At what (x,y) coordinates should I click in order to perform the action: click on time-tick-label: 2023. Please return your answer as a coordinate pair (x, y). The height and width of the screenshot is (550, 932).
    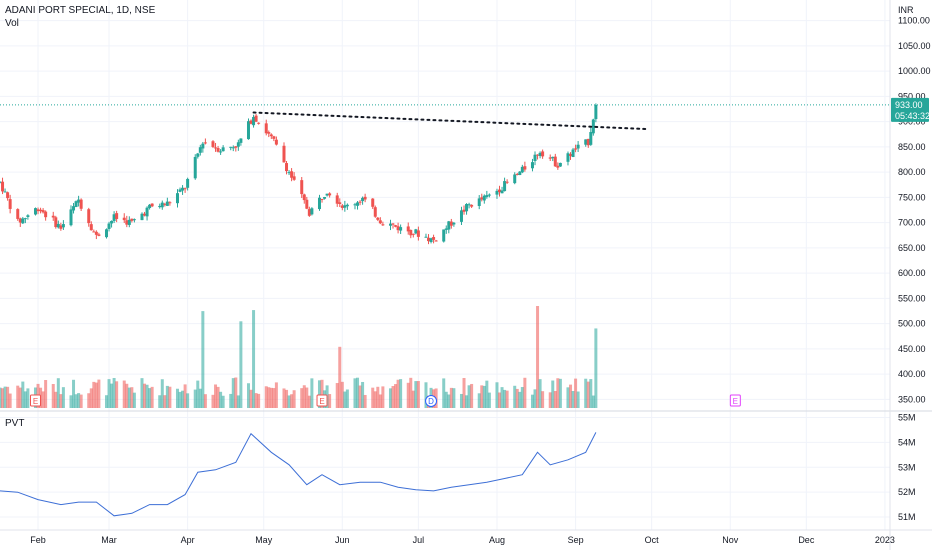
    Looking at the image, I should click on (885, 540).